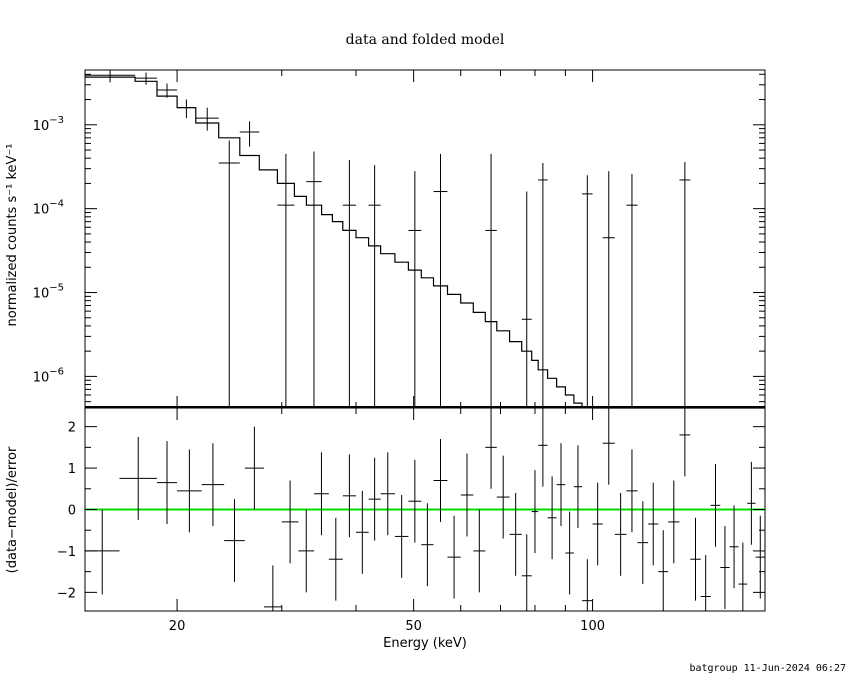 This screenshot has height=680, width=850. Describe the element at coordinates (48, 292) in the screenshot. I see `y-tick-label: 10⁻⁵` at that location.